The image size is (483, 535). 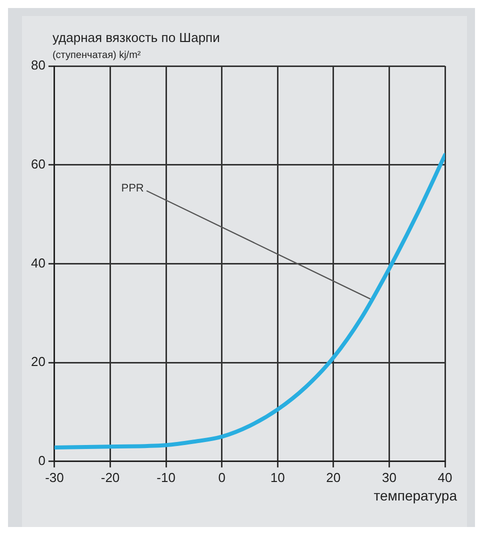 What do you see at coordinates (38, 262) in the screenshot?
I see `y-tick-label: 40` at bounding box center [38, 262].